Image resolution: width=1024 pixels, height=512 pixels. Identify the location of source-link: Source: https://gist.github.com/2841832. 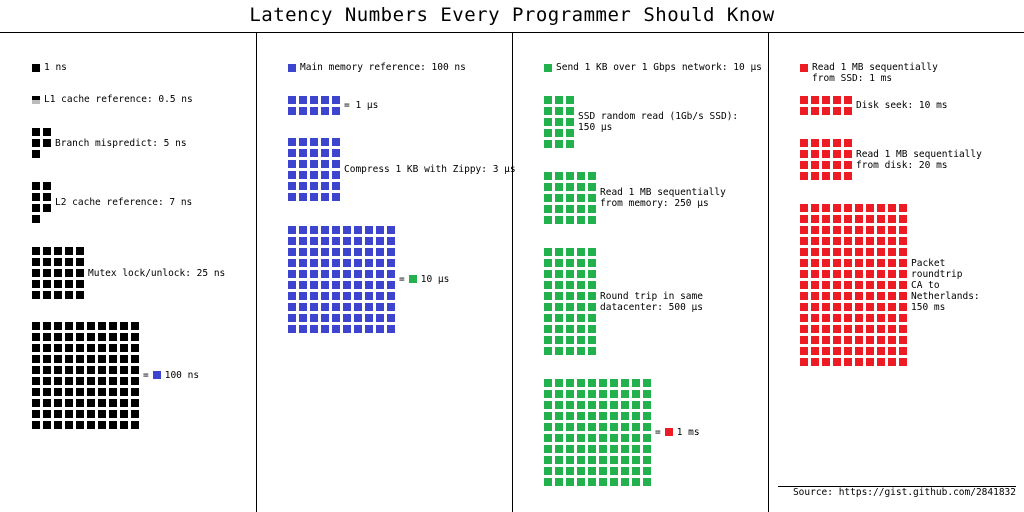
(897, 492).